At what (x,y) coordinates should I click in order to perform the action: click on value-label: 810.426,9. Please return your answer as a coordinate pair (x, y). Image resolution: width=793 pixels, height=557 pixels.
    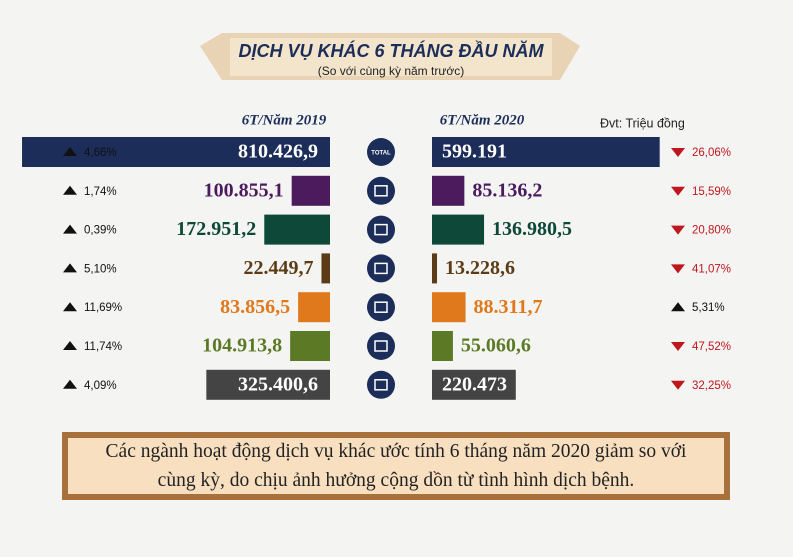
    Looking at the image, I should click on (278, 152).